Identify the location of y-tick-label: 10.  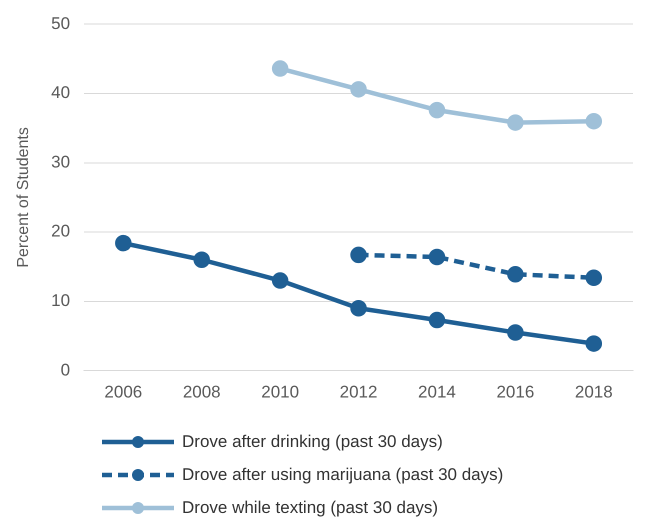
(60, 300).